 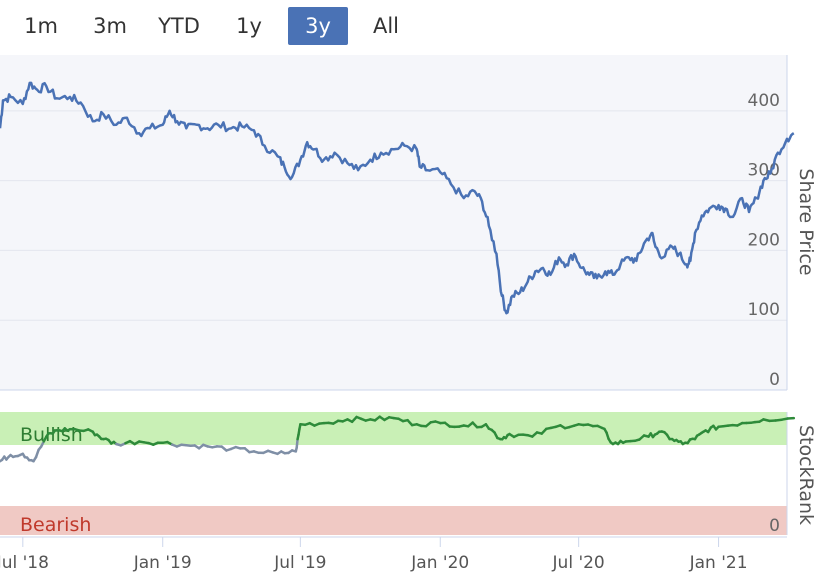 What do you see at coordinates (179, 26) in the screenshot?
I see `range-button-ytd: YTD` at bounding box center [179, 26].